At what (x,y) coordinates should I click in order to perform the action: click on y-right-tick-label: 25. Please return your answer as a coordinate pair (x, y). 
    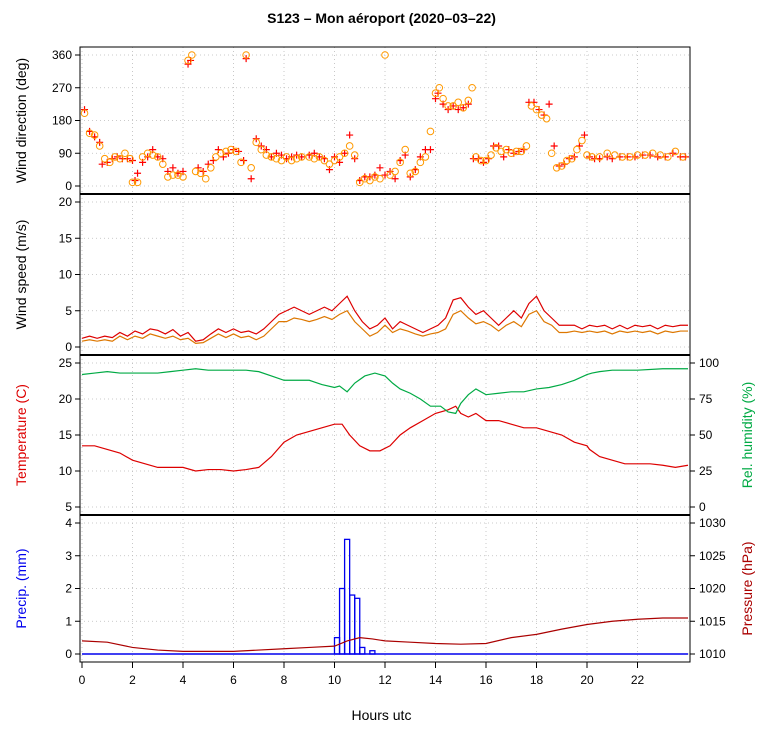
    Looking at the image, I should click on (706, 471).